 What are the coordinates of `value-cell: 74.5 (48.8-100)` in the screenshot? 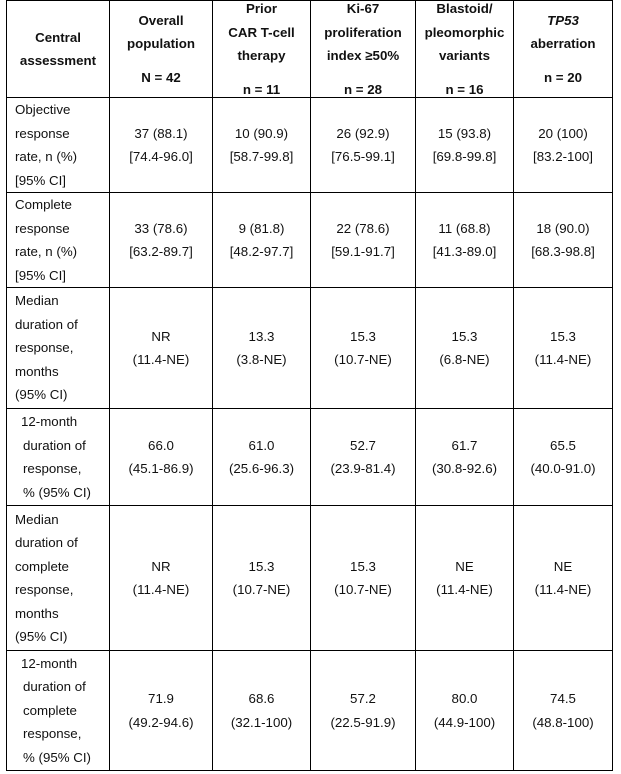 It's located at (563, 710).